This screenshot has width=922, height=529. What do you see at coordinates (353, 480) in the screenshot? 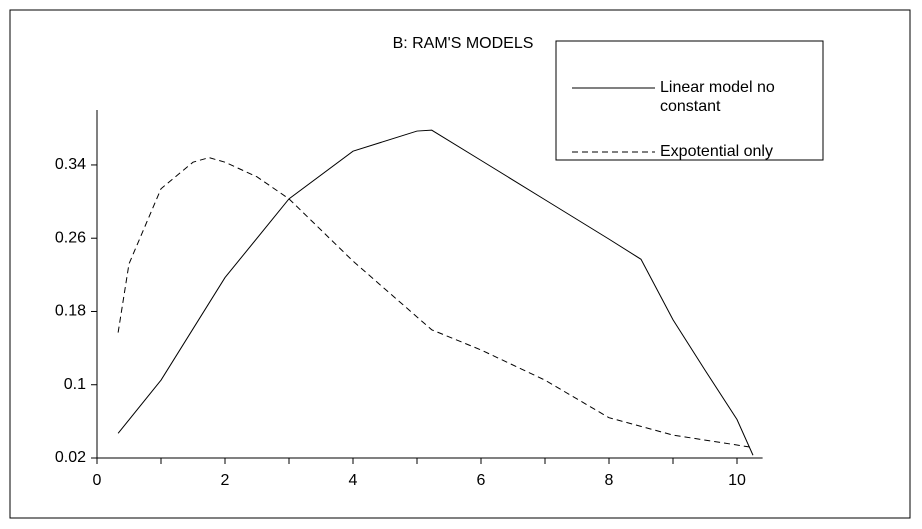
I see `x-tick-label: 4` at bounding box center [353, 480].